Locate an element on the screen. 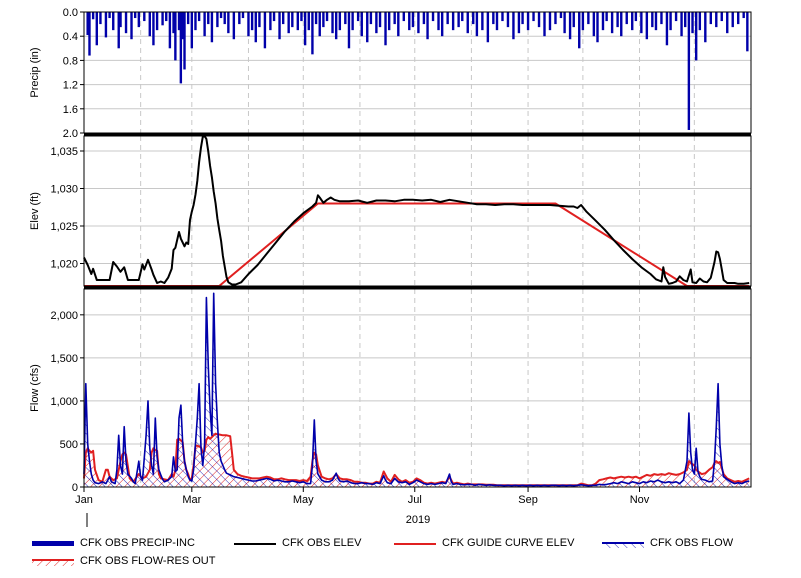 The width and height of the screenshot is (801, 578). x-tick-label: Sep is located at coordinates (528, 500).